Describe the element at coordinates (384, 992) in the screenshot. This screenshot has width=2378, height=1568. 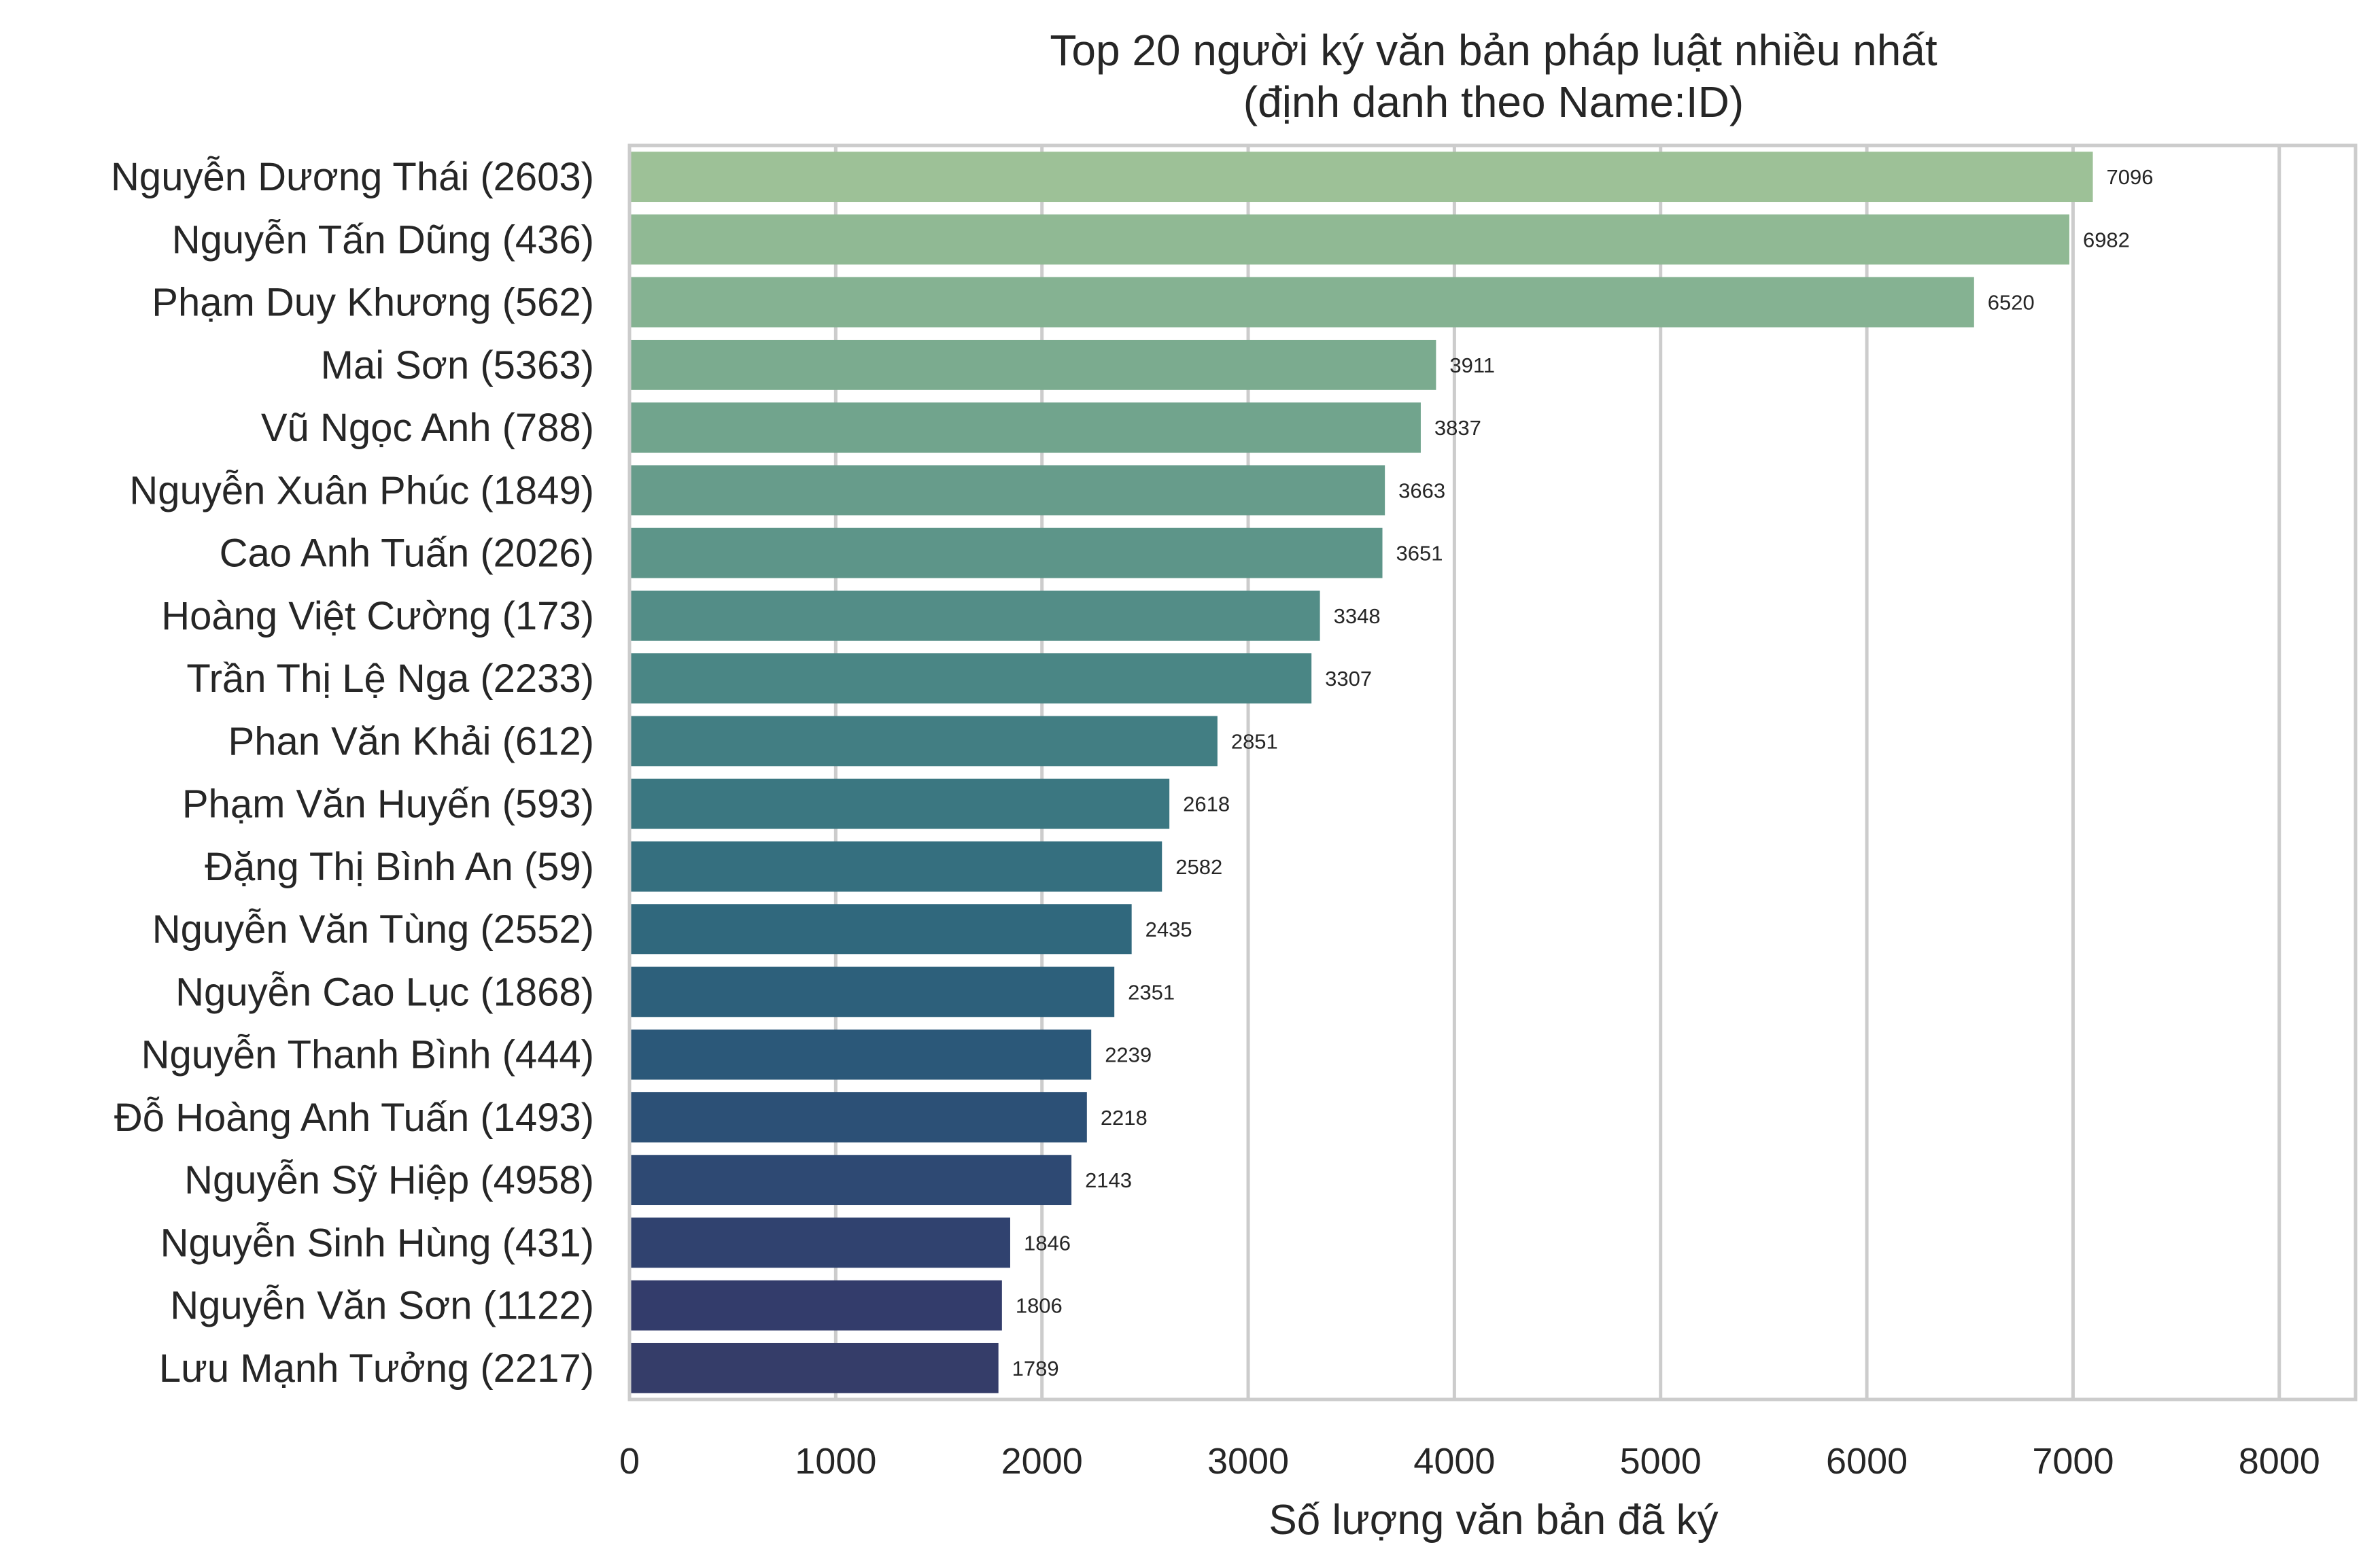
I see `y-tick-label: Nguyễn Cao Lục (1868)` at that location.